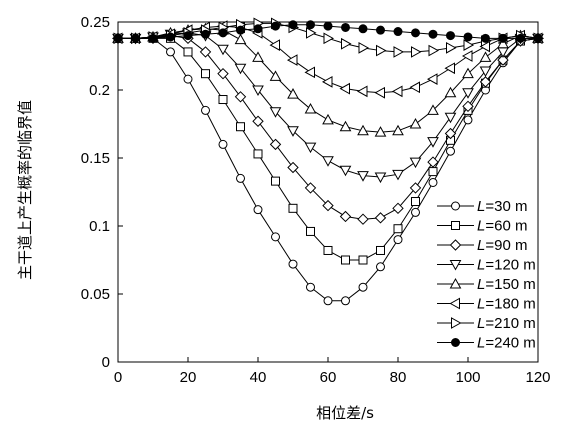 The width and height of the screenshot is (588, 433). What do you see at coordinates (398, 377) in the screenshot?
I see `x-tick-label: 80` at bounding box center [398, 377].